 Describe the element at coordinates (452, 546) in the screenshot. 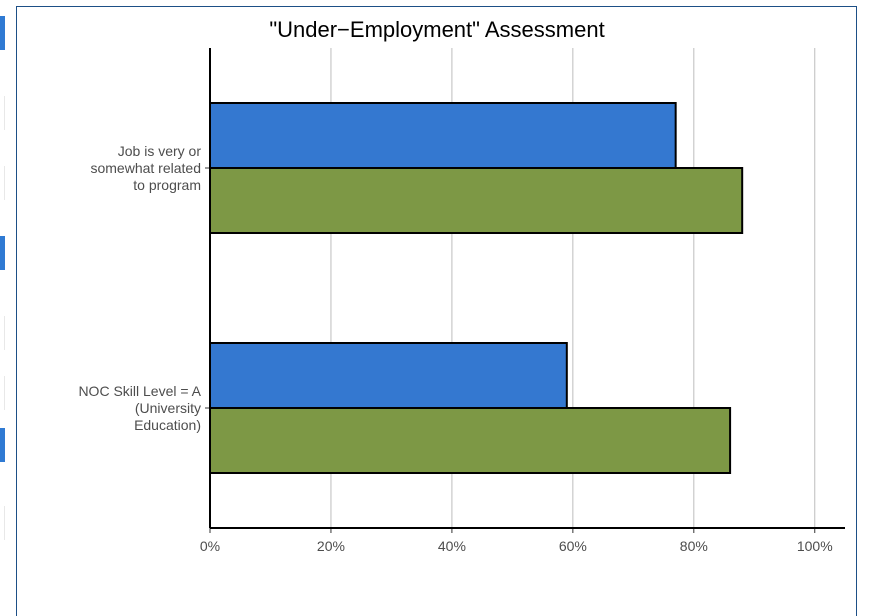

I see `x-tick-label: 40%` at that location.